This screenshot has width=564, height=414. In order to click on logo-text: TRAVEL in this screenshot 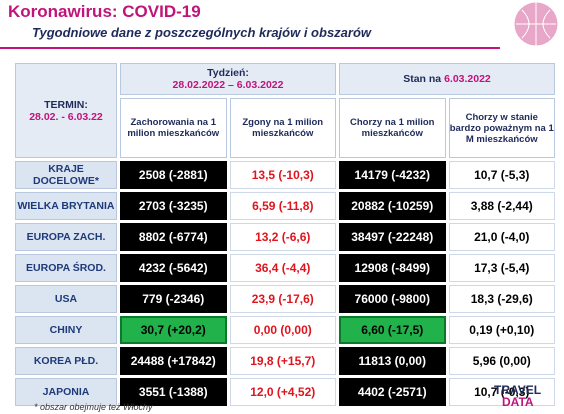, I will do `click(518, 390)`.